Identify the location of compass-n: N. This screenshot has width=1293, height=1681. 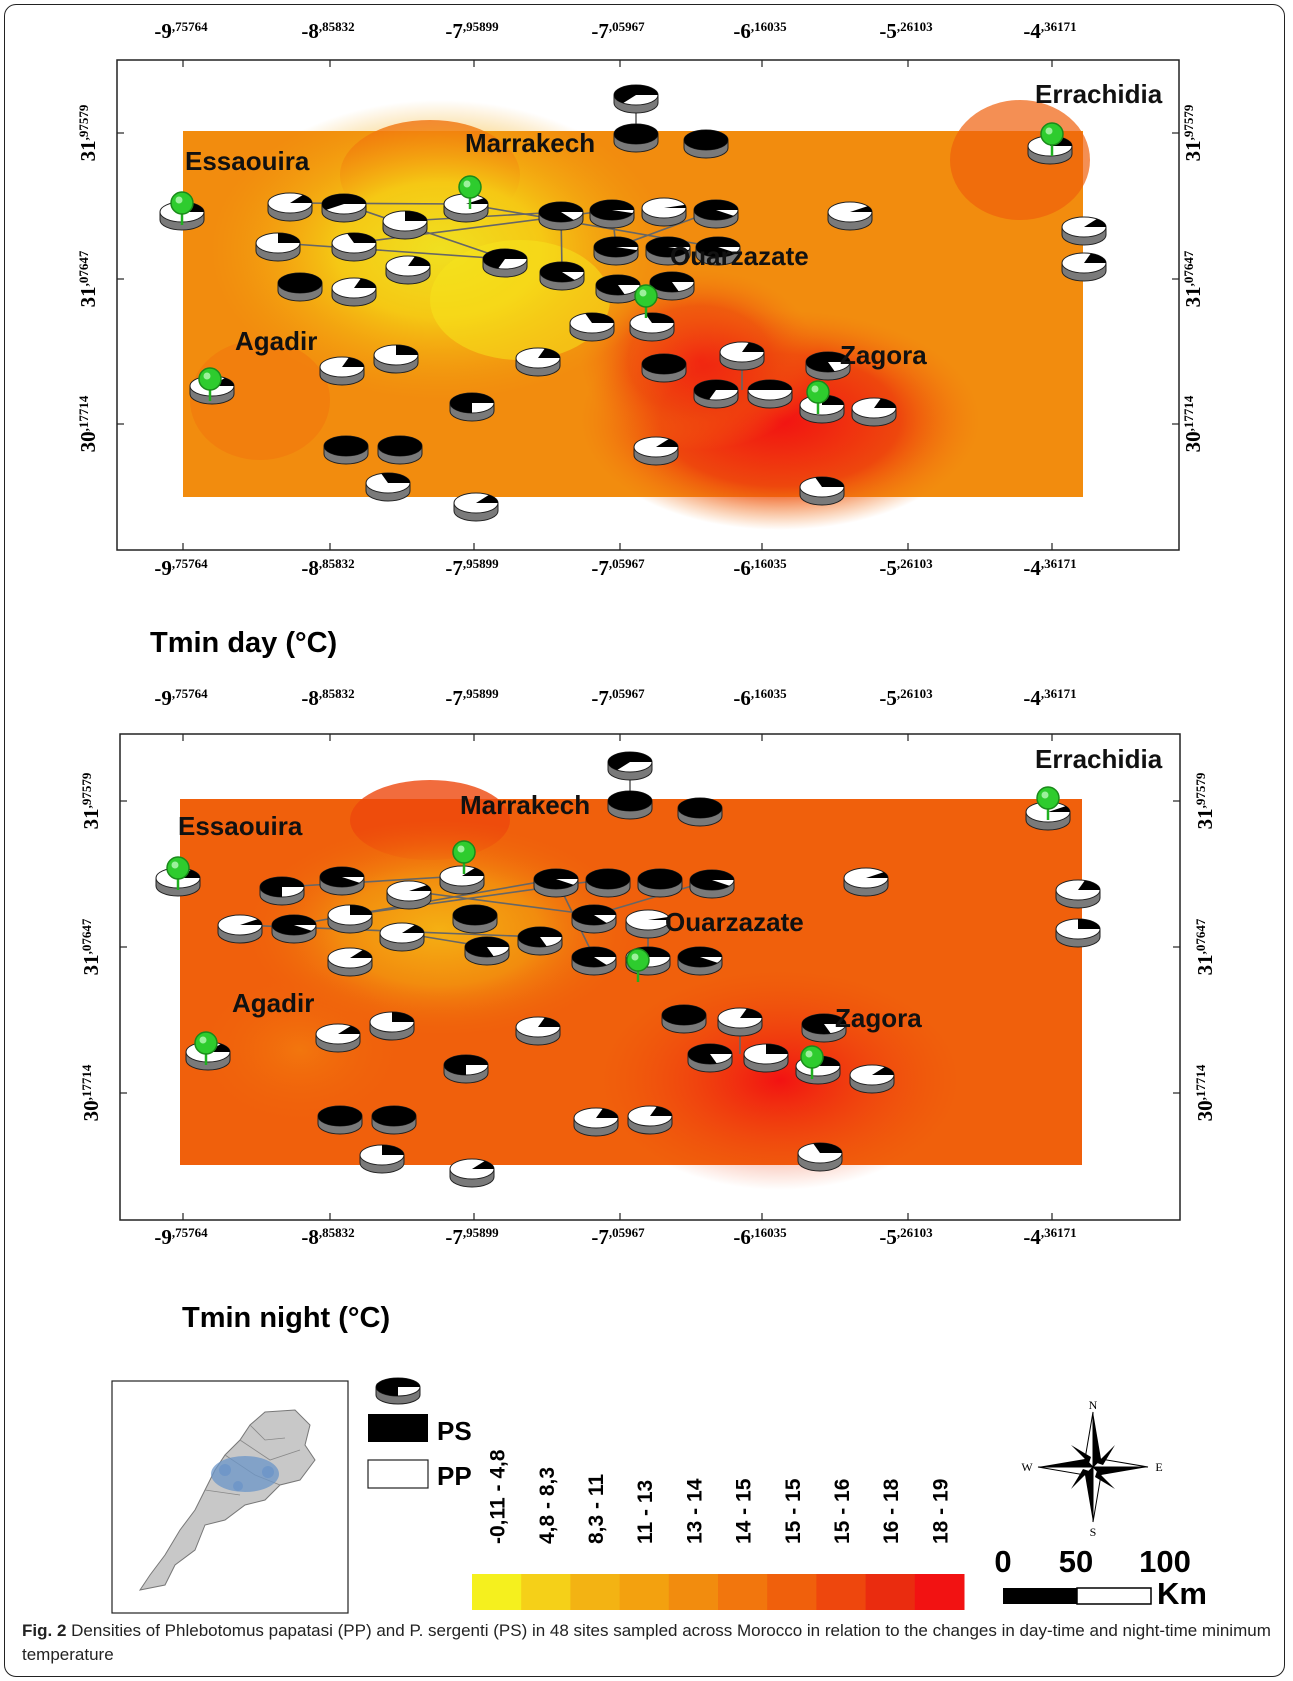
(1093, 1405).